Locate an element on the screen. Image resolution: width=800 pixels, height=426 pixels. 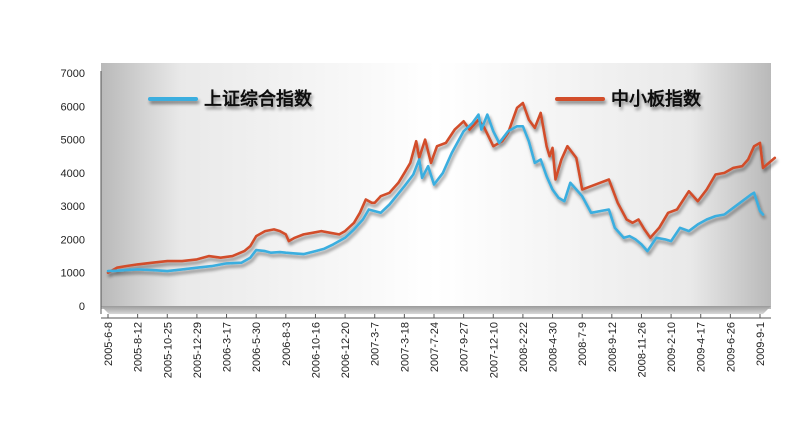
x-tick-label: 2008-9-12 is located at coordinates (613, 347).